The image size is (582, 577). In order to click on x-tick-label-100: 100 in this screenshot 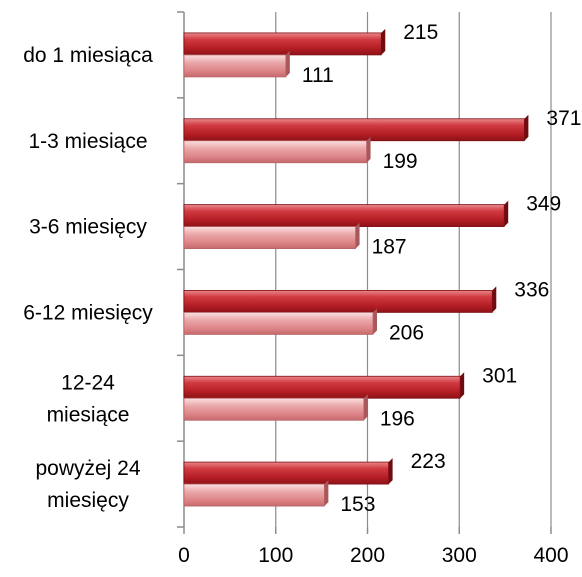, I will do `click(275, 555)`.